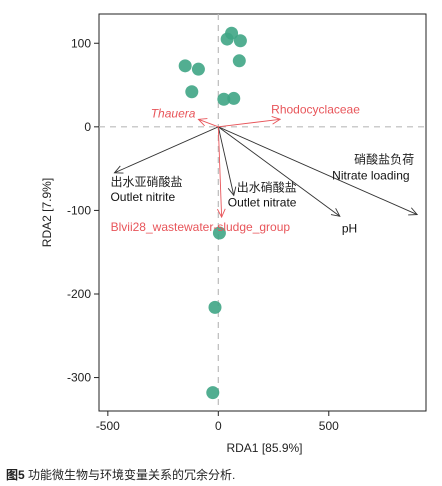 This screenshot has height=486, width=442. What do you see at coordinates (132, 475) in the screenshot?
I see `caption-text: 功能微生物与环境变量关系的冗余分析.` at bounding box center [132, 475].